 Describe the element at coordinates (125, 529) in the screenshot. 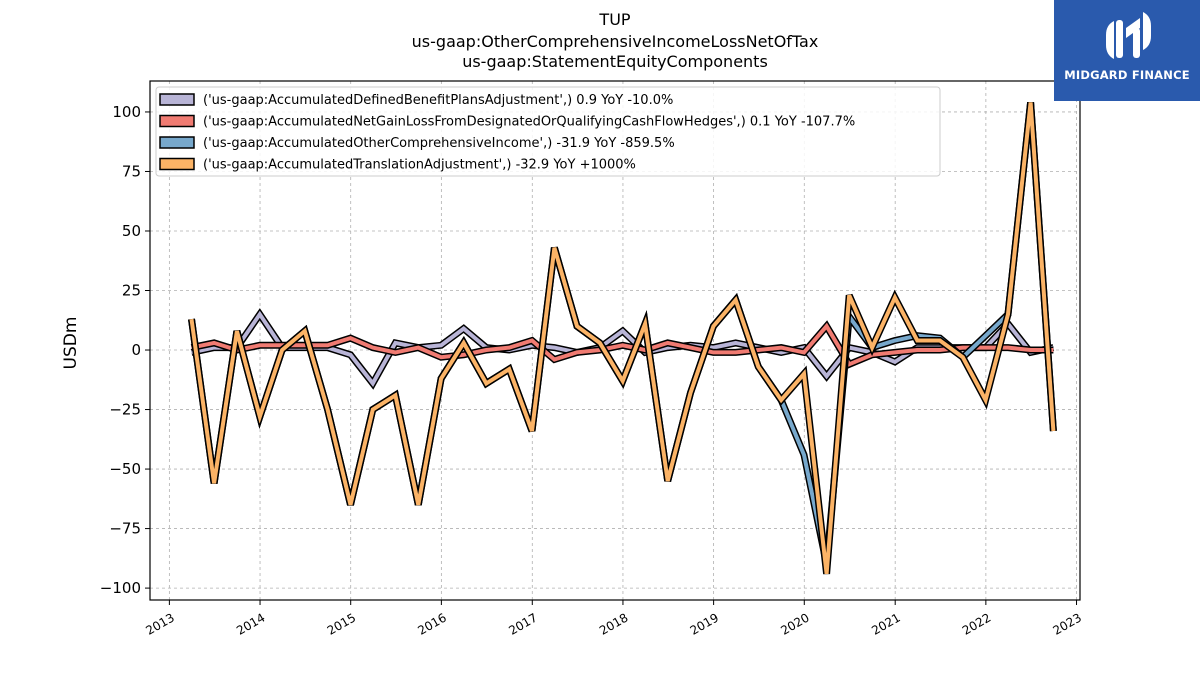

I see `y-tick-label: −75` at that location.